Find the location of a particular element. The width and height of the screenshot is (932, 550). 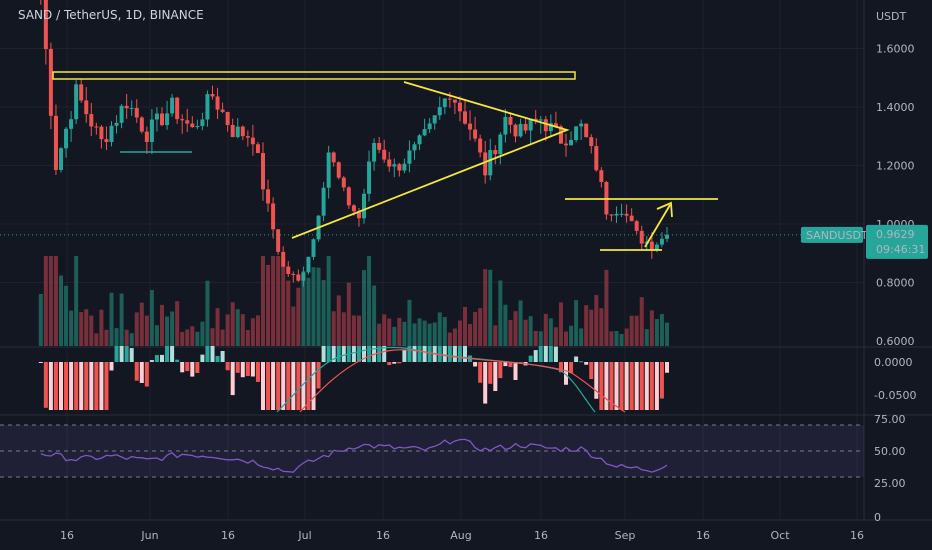

time-axis-tick: Aug is located at coordinates (460, 535).